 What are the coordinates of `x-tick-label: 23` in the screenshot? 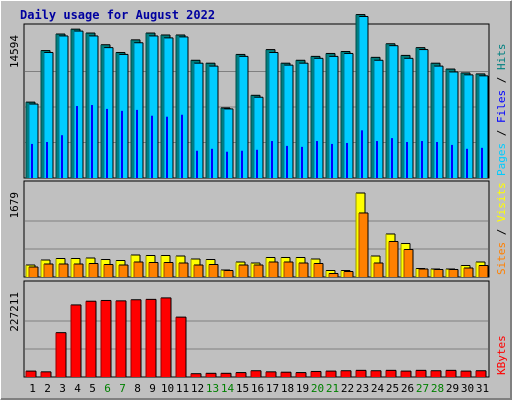 It's located at (362, 388).